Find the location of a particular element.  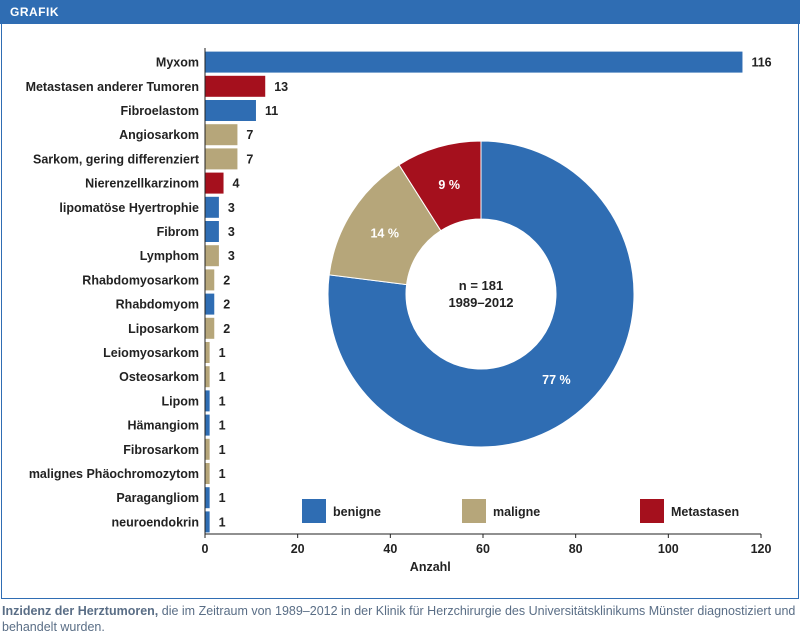

value-label-3: 11 is located at coordinates (271, 111).